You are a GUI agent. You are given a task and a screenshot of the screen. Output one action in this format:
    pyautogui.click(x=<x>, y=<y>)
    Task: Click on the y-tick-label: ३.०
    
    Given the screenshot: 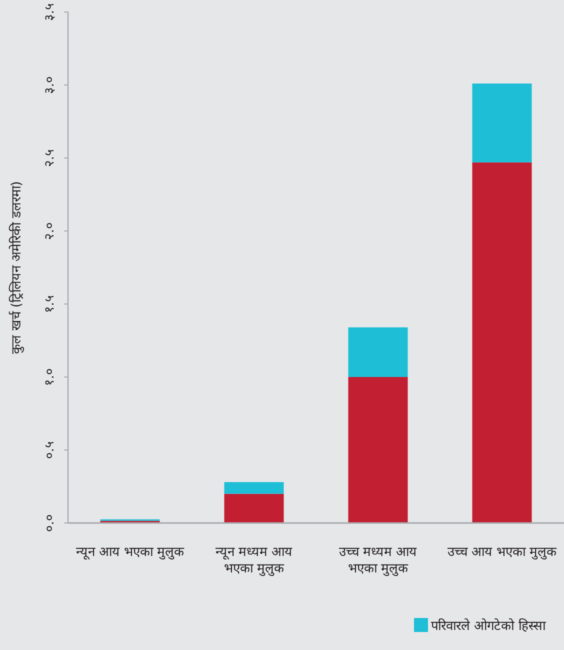 What is the action you would take?
    pyautogui.click(x=50, y=85)
    